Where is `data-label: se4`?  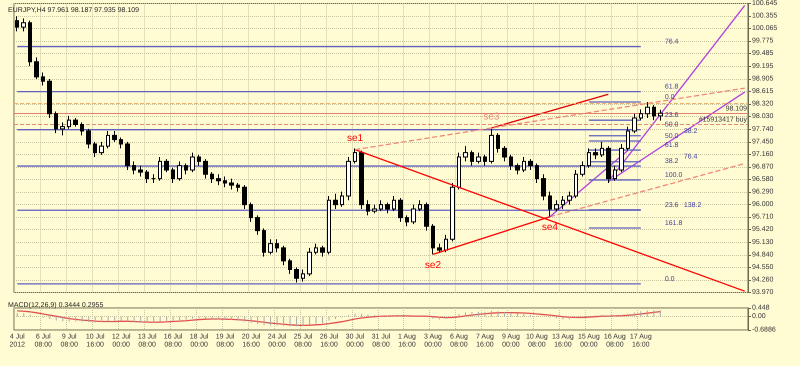
data-label: se4 is located at coordinates (550, 228).